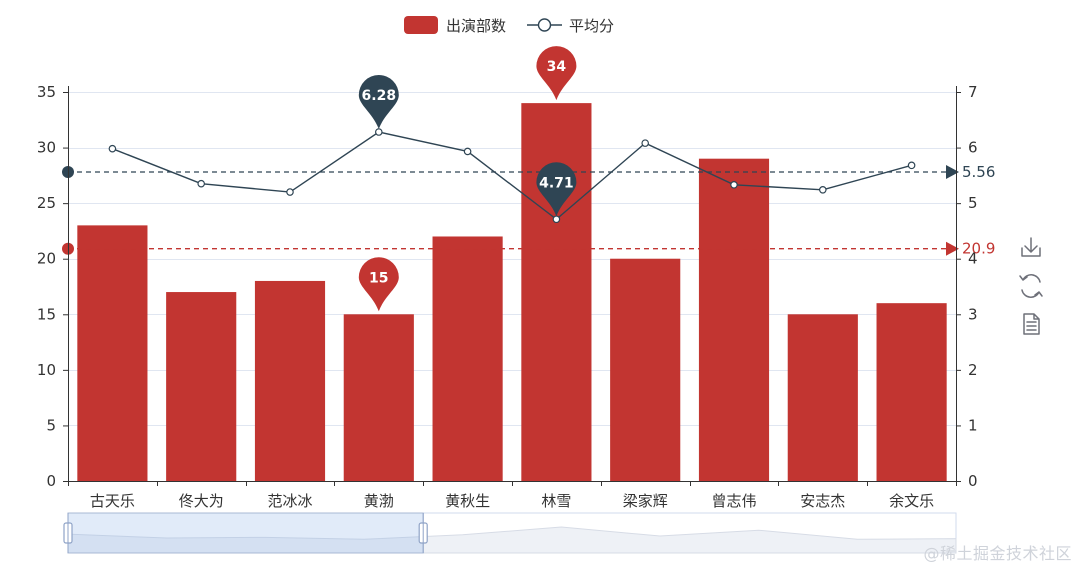 This screenshot has width=1080, height=572. I want to click on mark-point-pin: 6.28, so click(378, 102).